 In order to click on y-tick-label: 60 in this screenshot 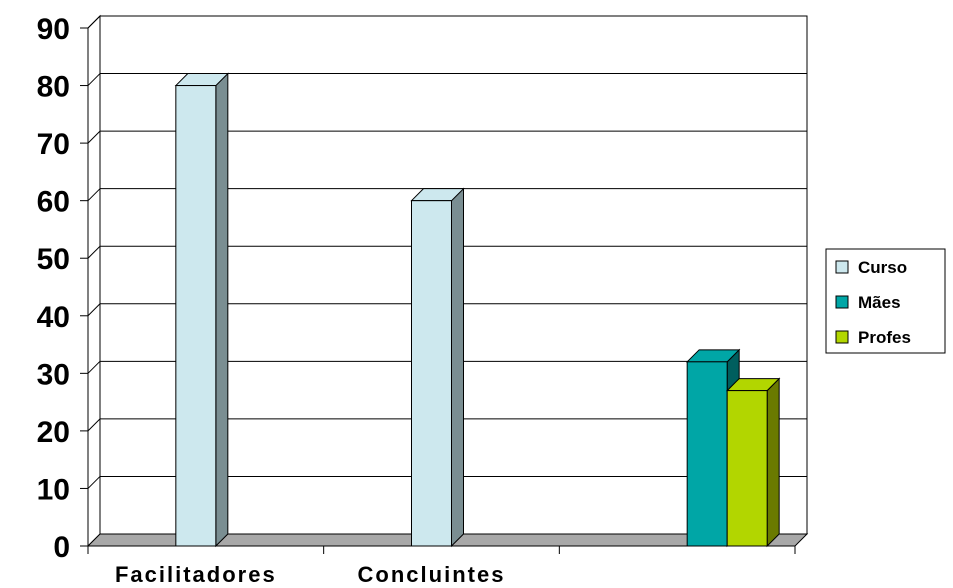, I will do `click(53, 202)`.